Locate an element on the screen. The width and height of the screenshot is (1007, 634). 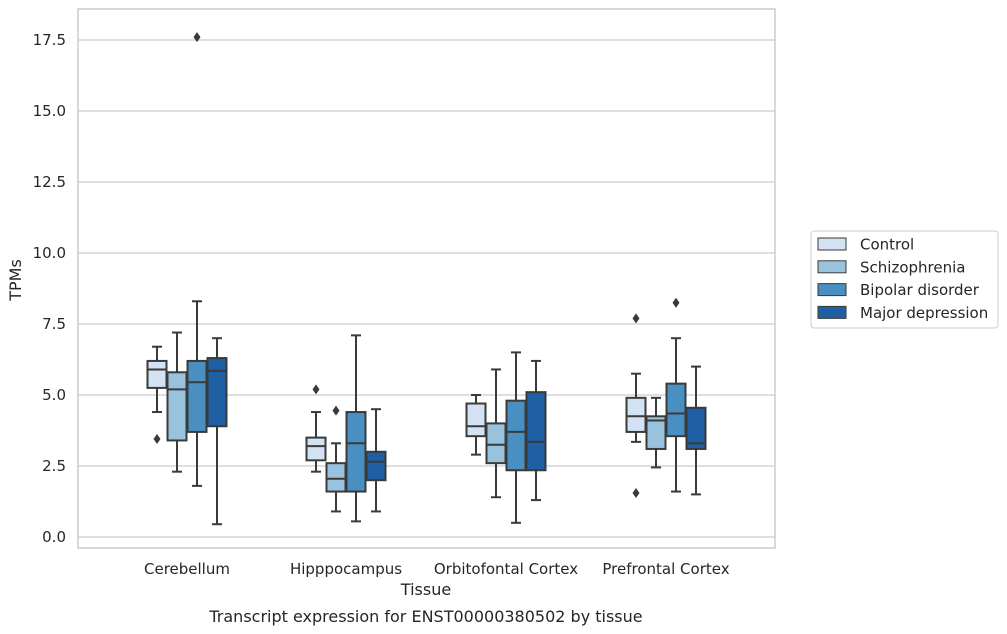
legend-label: Major depression is located at coordinates (924, 313).